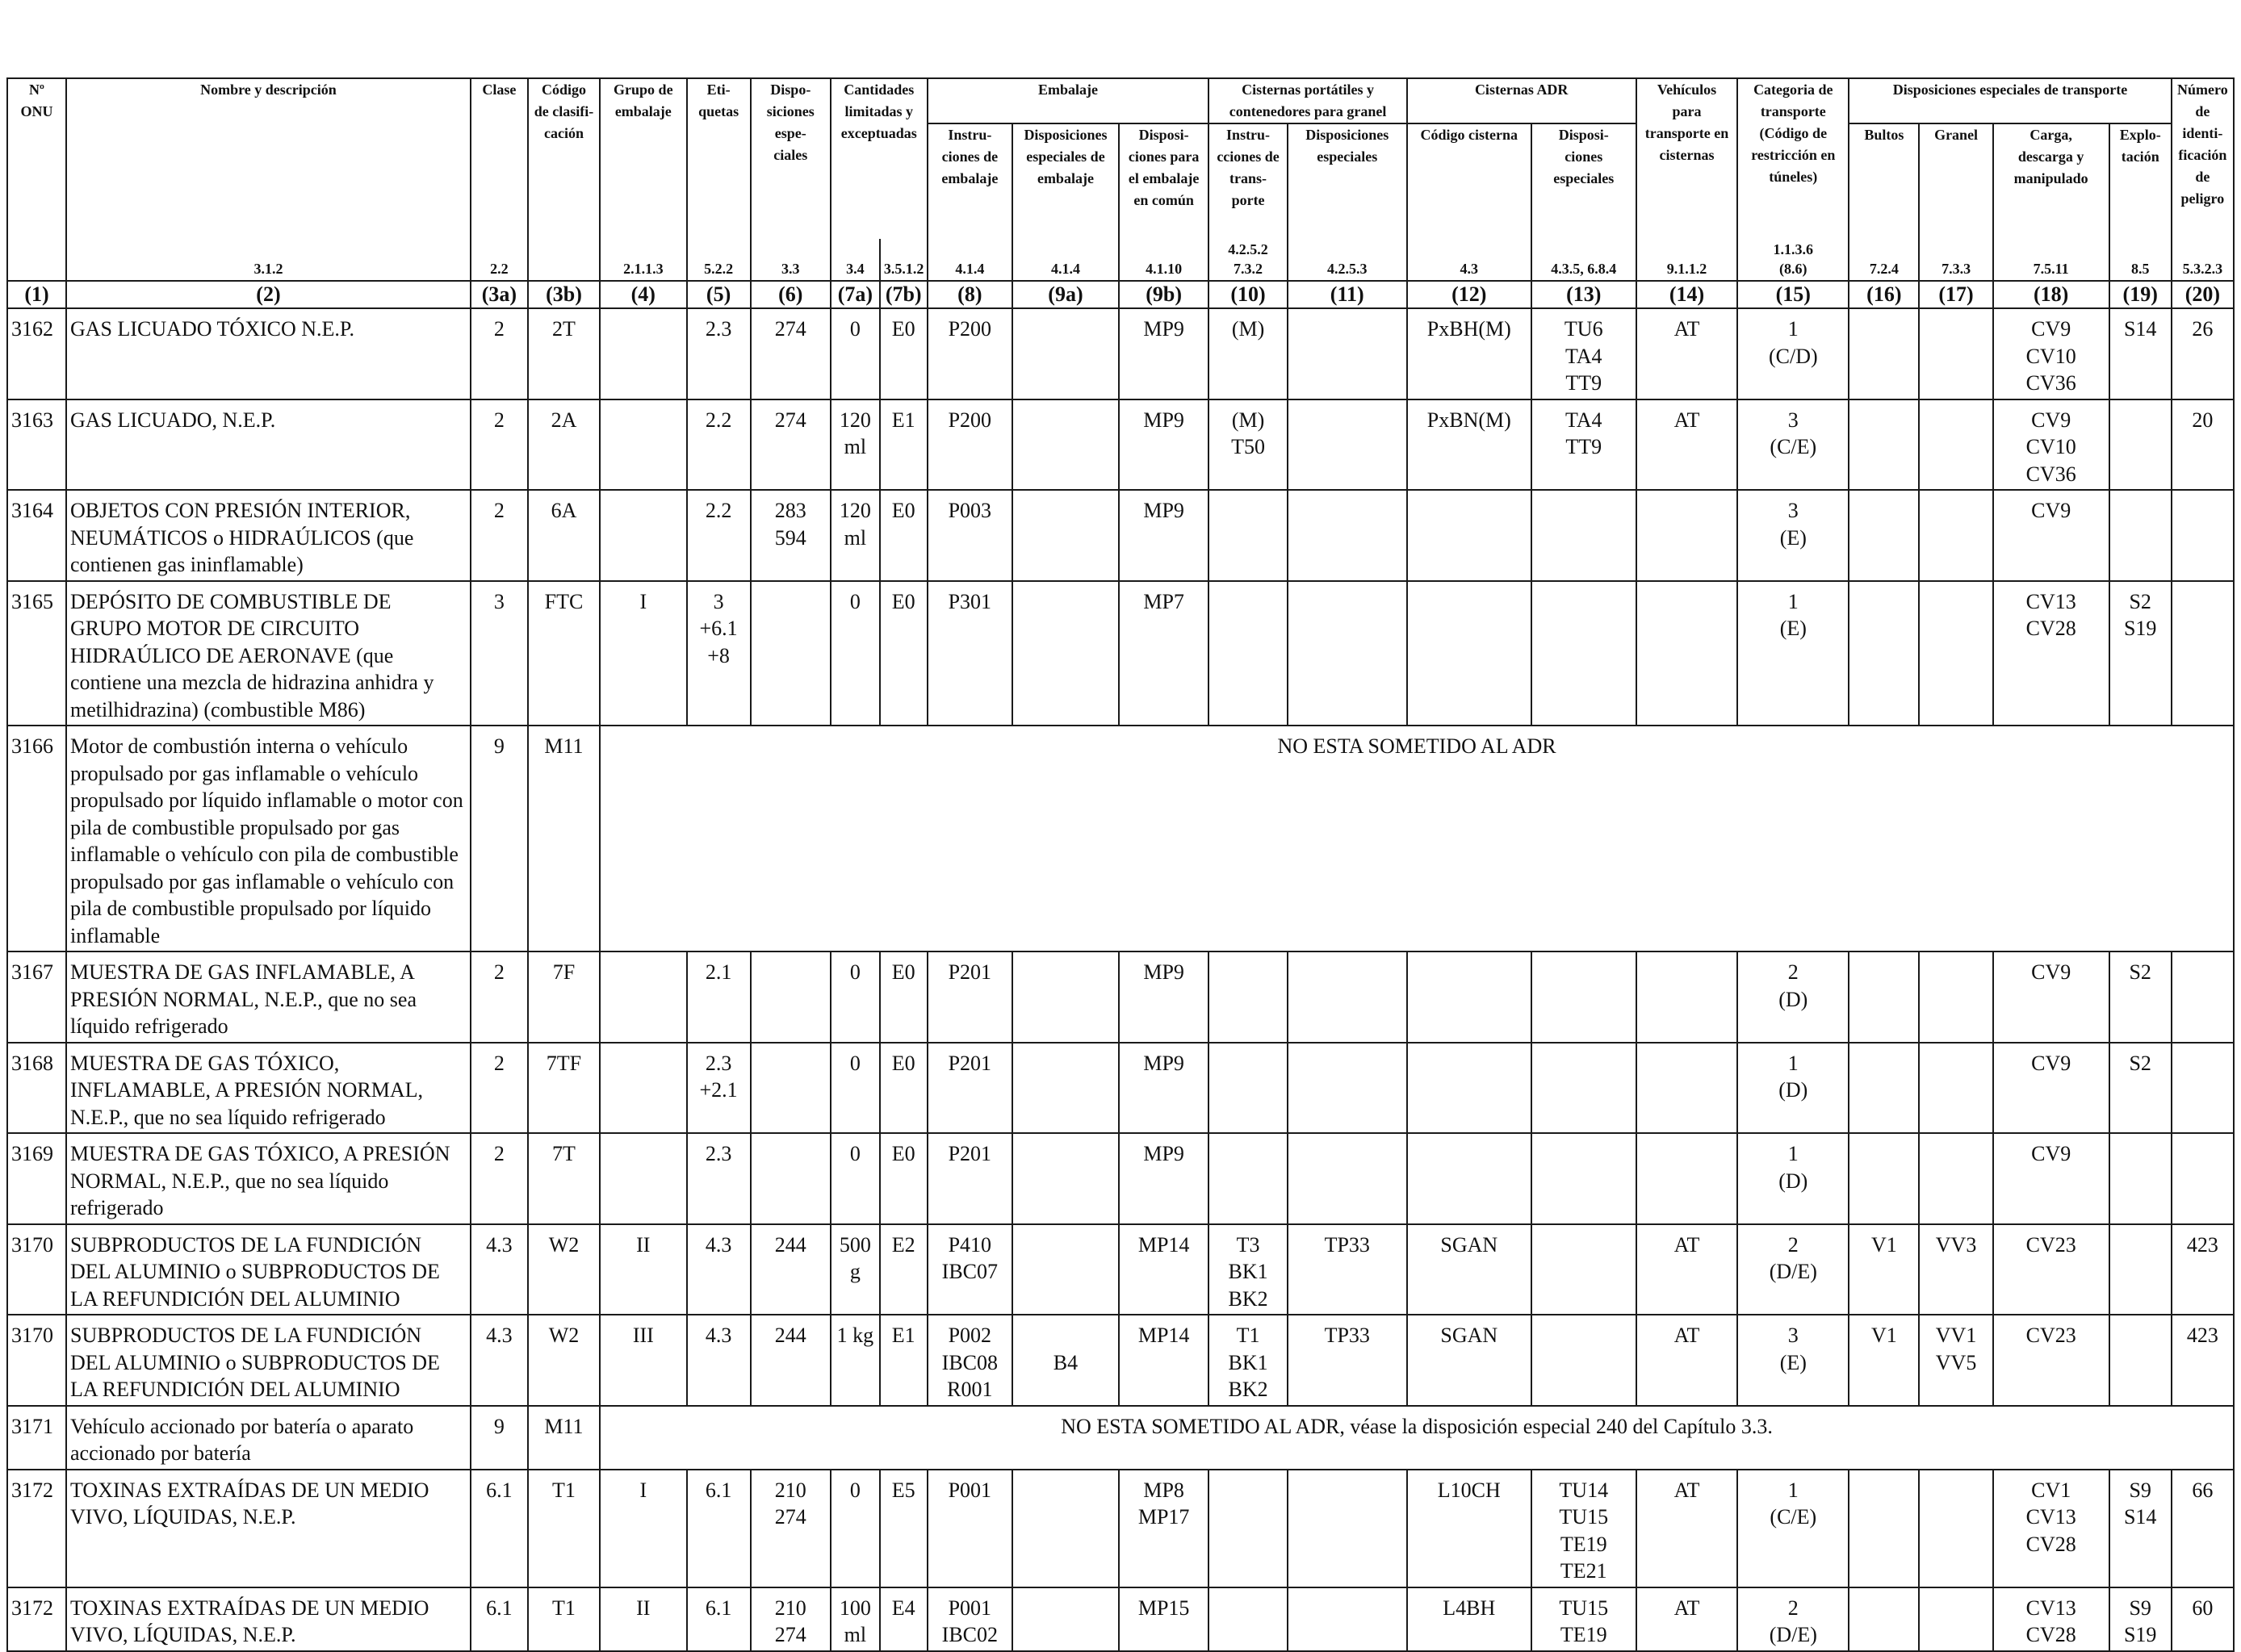 The image size is (2241, 1652). Describe the element at coordinates (878, 158) in the screenshot. I see `header-limited-excepted-quantities: Cantidades limitadas y exceptuadas` at that location.